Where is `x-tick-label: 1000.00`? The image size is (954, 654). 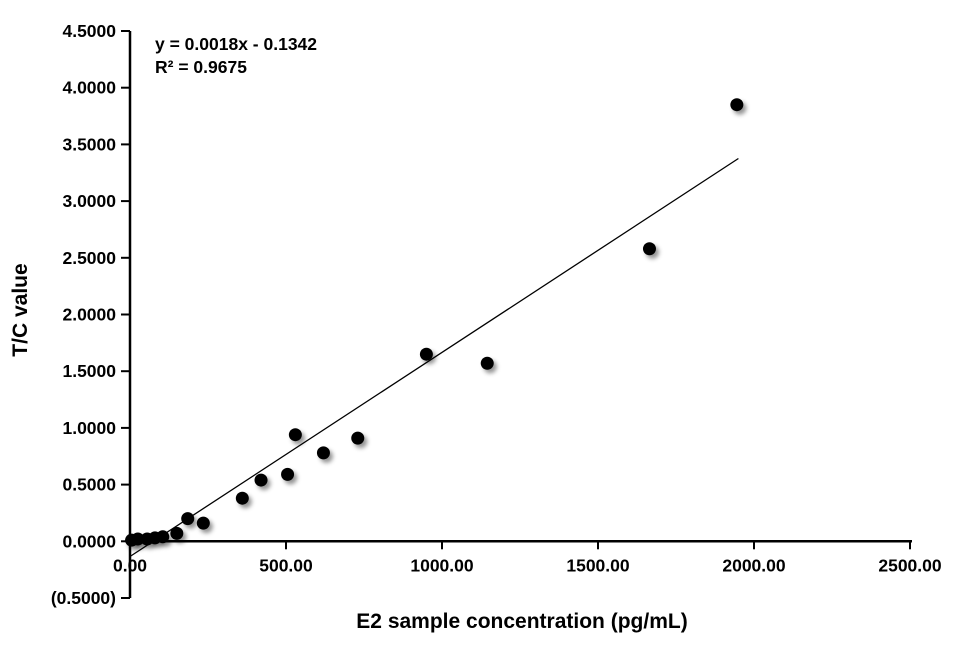 x-tick-label: 1000.00 is located at coordinates (442, 565).